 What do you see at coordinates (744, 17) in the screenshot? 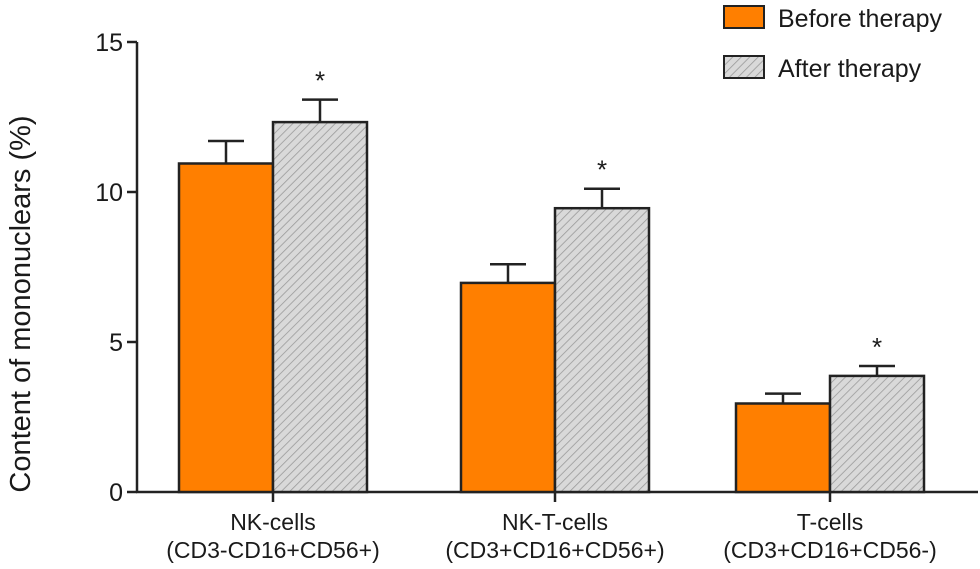
I see `legend-swatch-before` at bounding box center [744, 17].